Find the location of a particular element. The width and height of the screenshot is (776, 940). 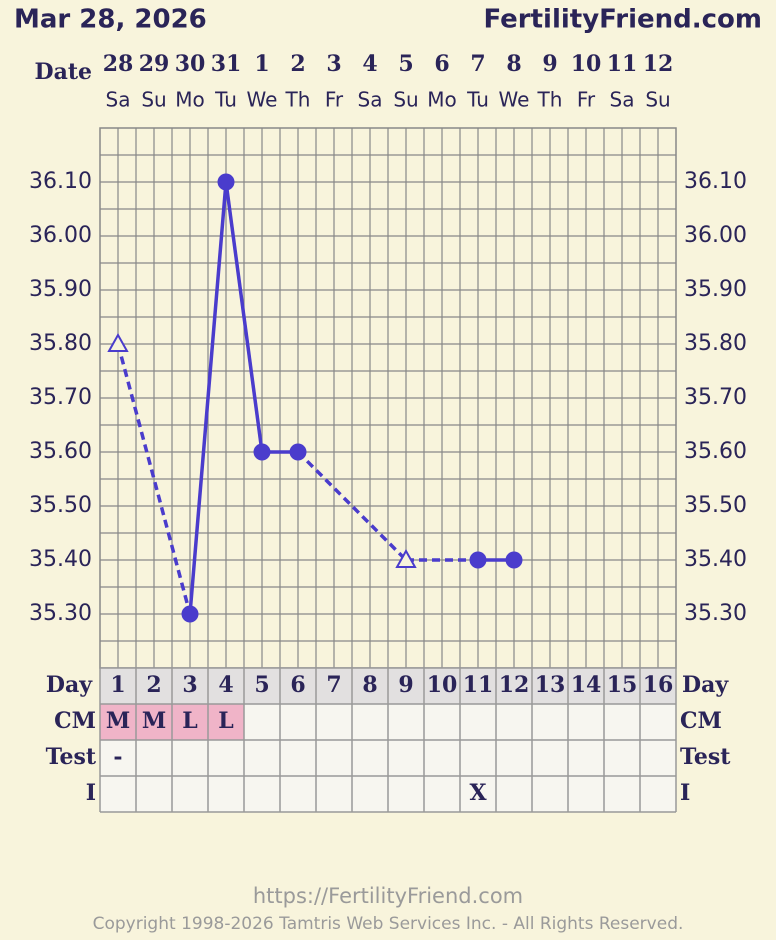

day-number: 15 is located at coordinates (622, 685).